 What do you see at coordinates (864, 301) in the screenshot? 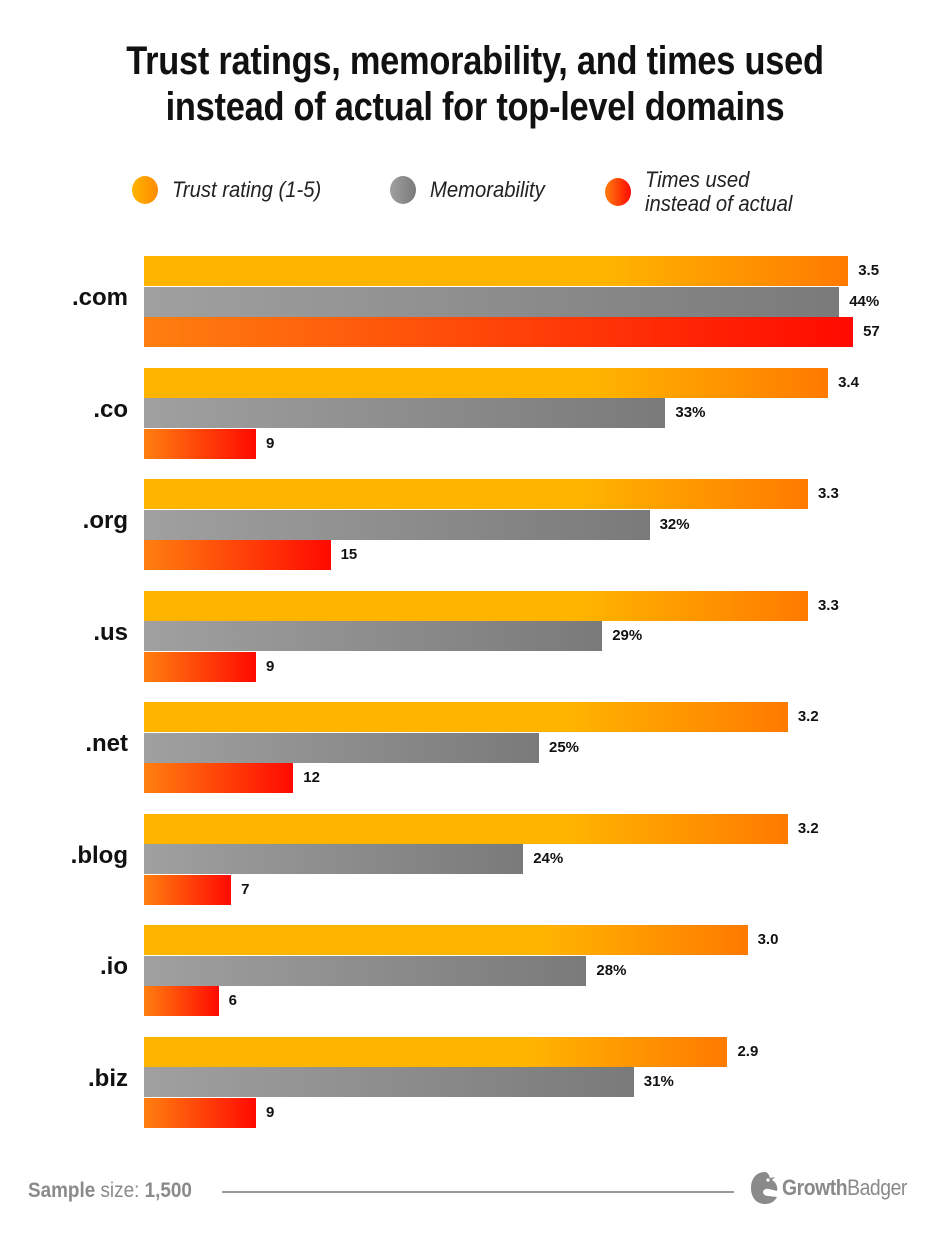
I see `data-label-memorability: 44%` at bounding box center [864, 301].